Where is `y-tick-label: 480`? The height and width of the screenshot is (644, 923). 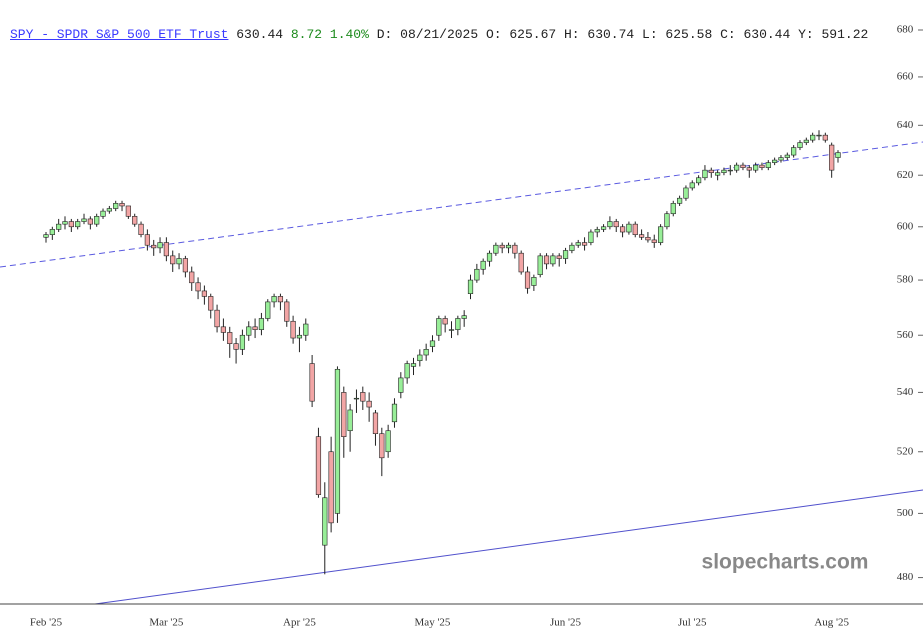 y-tick-label: 480 is located at coordinates (905, 577).